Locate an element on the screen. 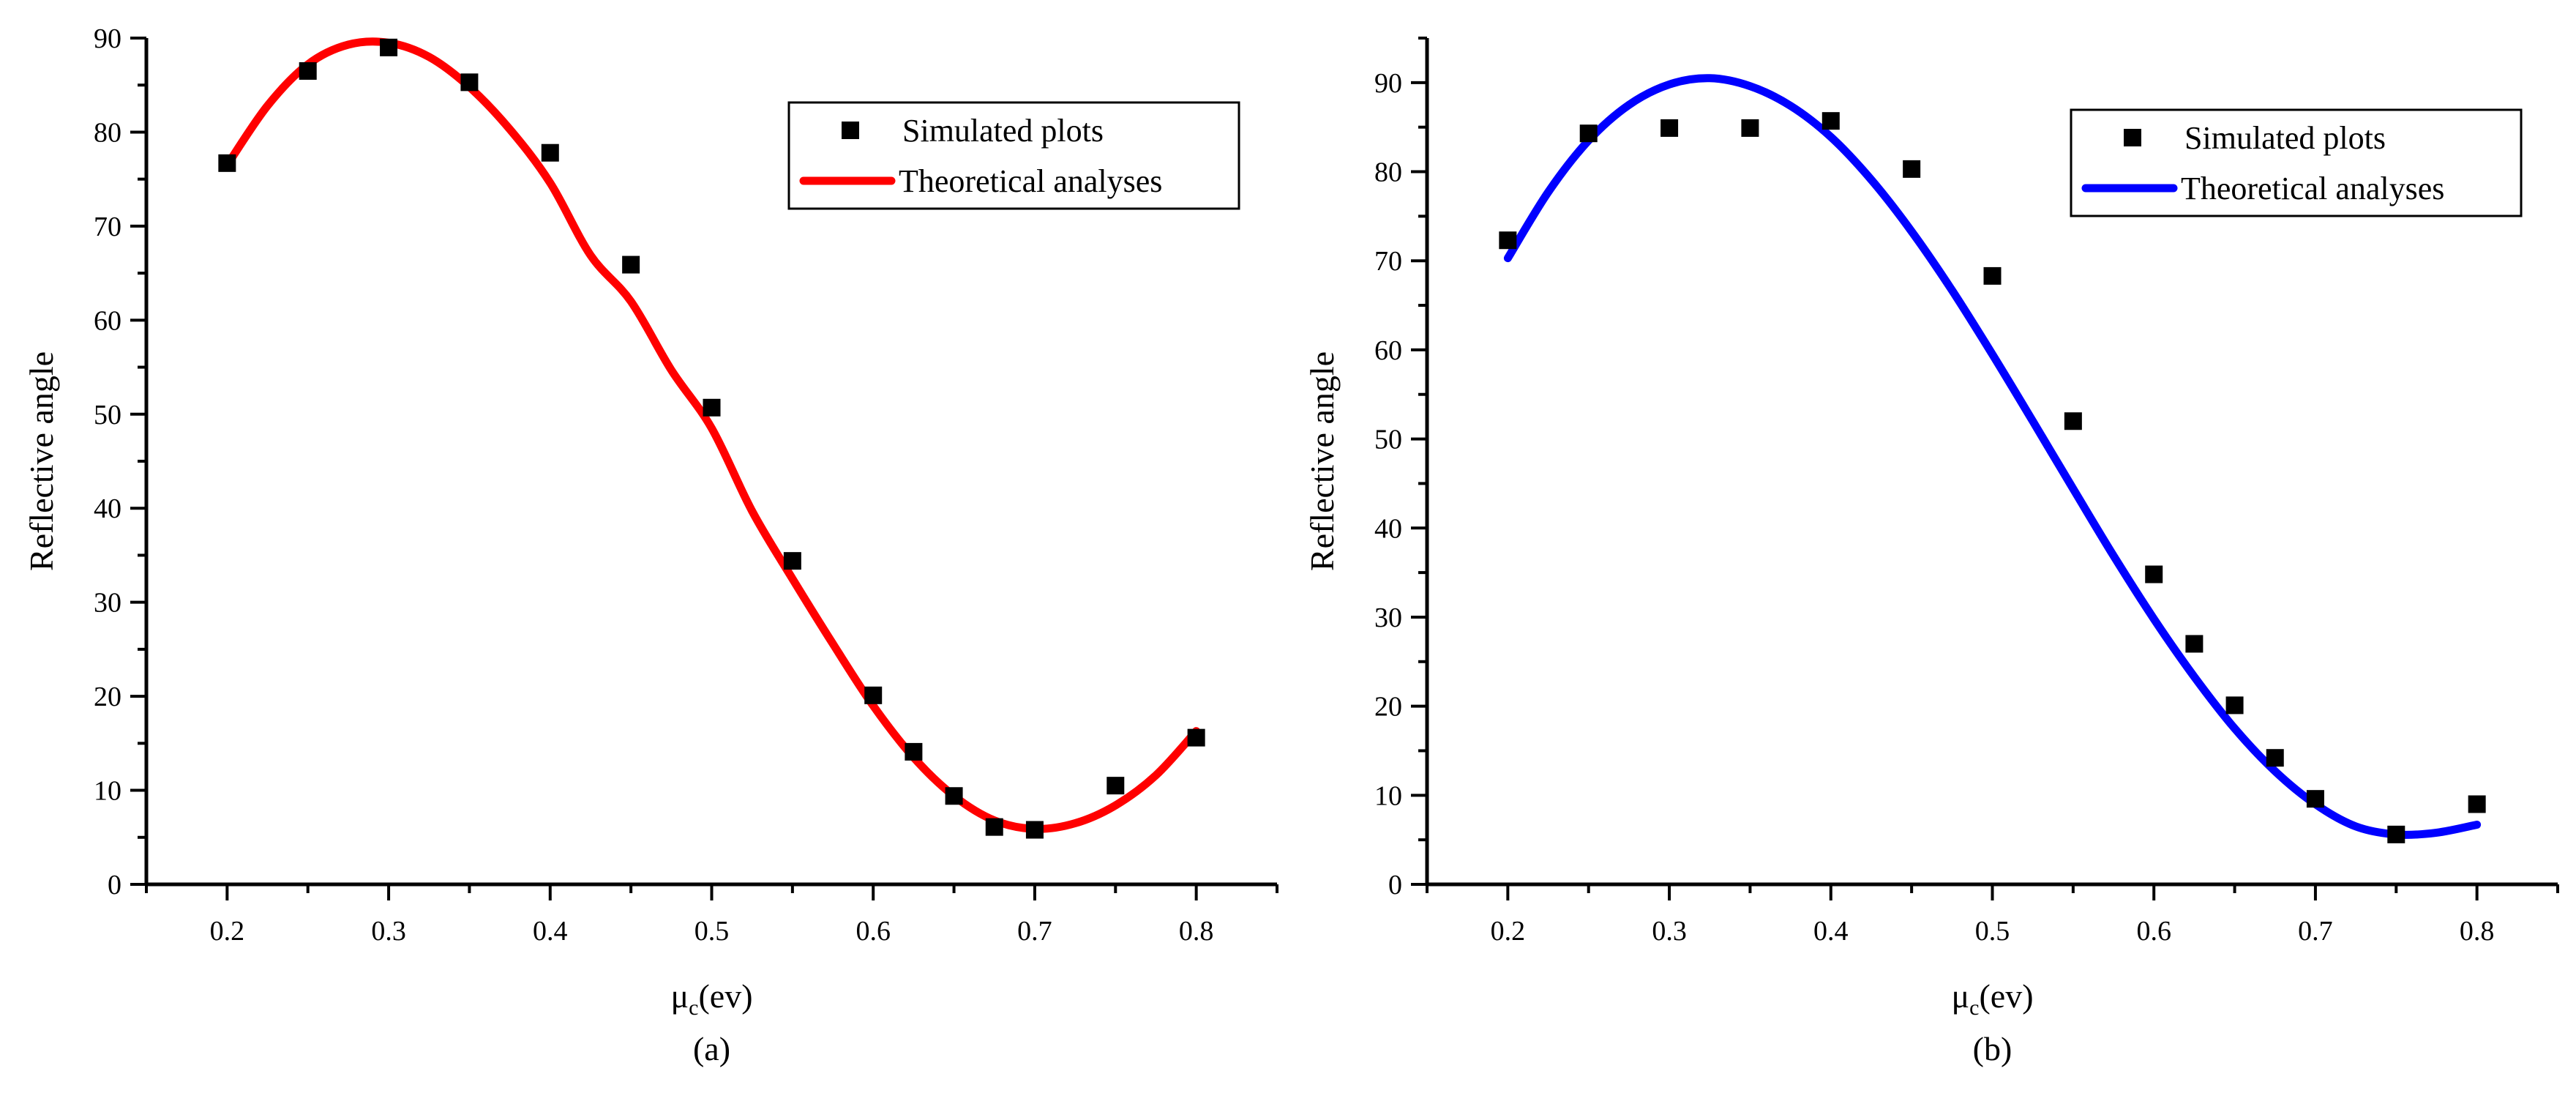  panel-caption: (a) is located at coordinates (711, 1048).